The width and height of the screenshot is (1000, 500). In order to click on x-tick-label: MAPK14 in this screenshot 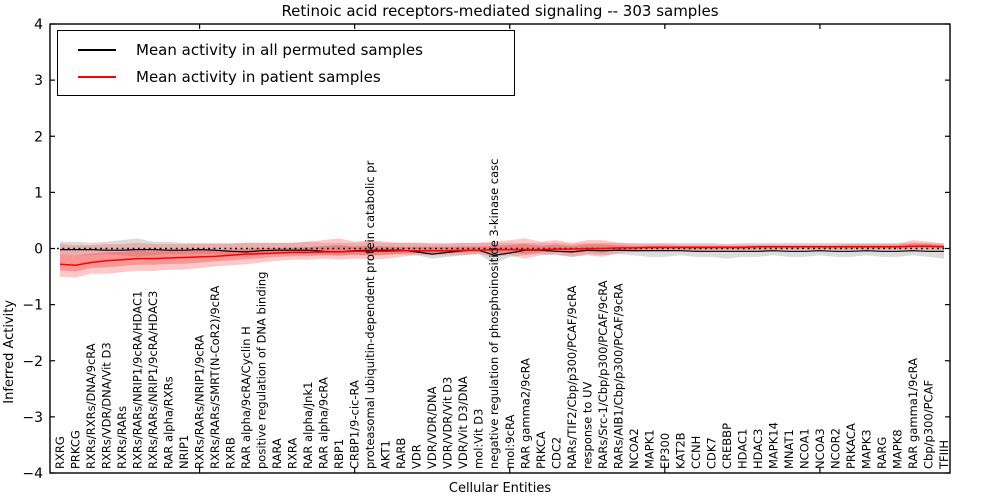, I will do `click(773, 445)`.